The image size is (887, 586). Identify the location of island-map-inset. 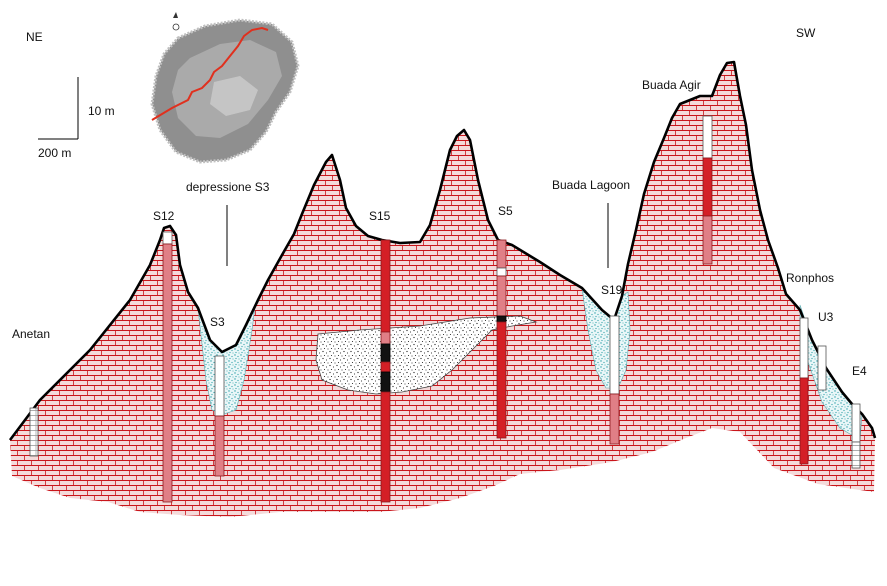
(225, 91).